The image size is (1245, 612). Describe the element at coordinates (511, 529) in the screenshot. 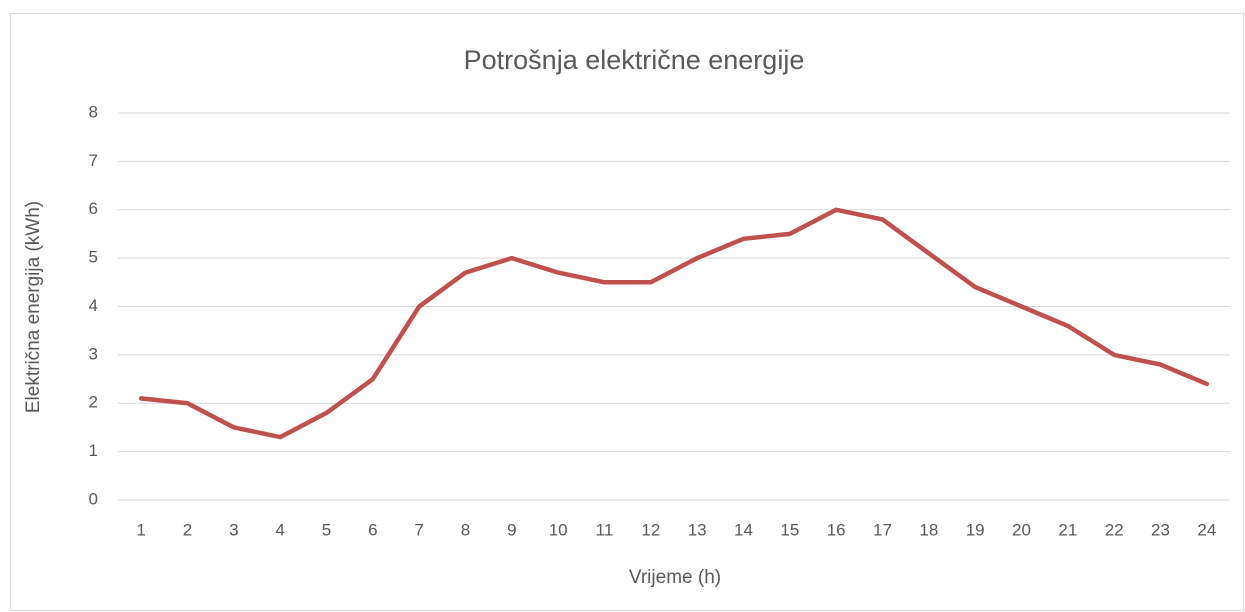

I see `x-tick-label: 9` at that location.